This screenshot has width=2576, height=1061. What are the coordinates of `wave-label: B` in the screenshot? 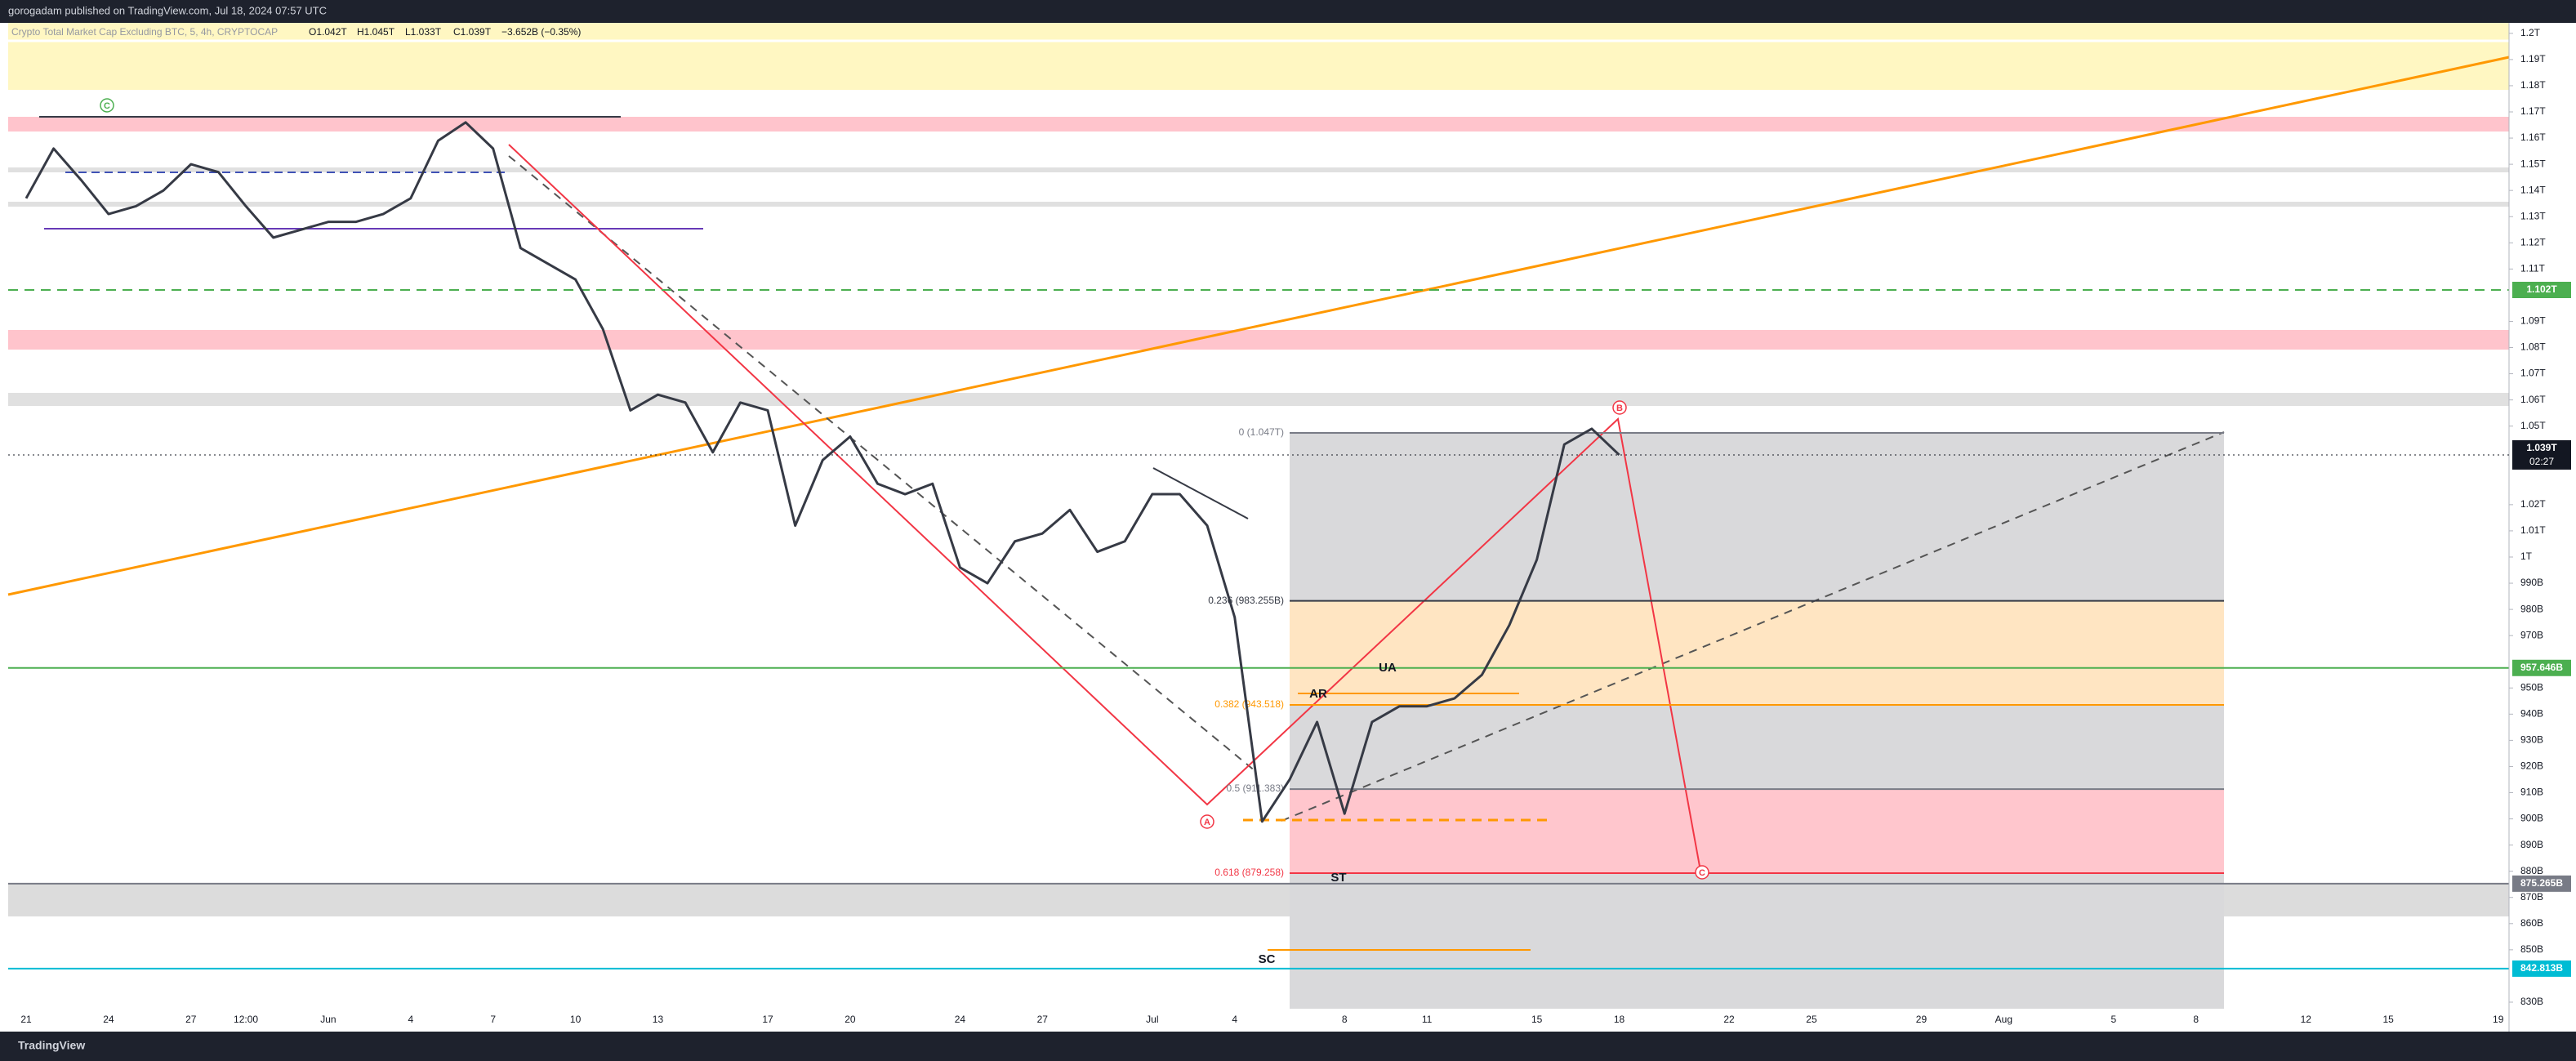 It's located at (1619, 408).